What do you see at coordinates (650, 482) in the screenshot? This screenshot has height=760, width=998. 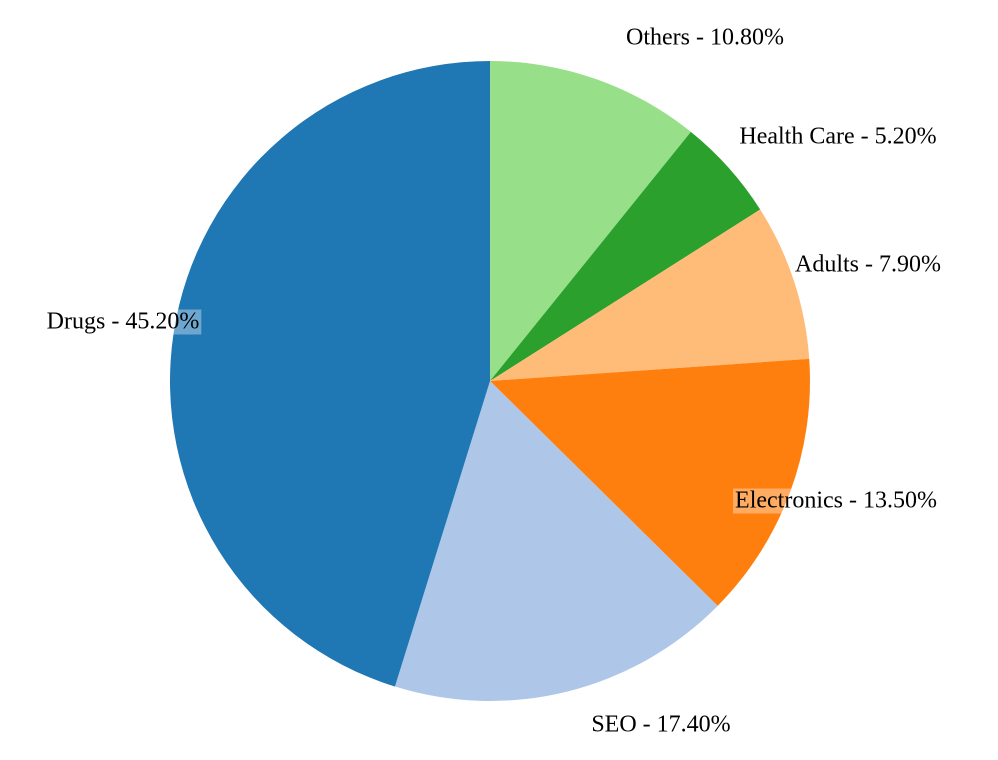 I see `pie-slice-electronics` at bounding box center [650, 482].